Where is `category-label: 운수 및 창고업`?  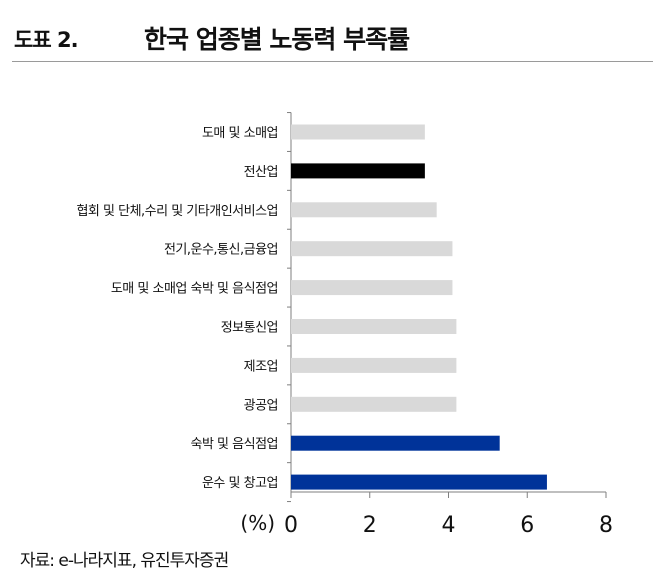 category-label: 운수 및 창고업 is located at coordinates (240, 483).